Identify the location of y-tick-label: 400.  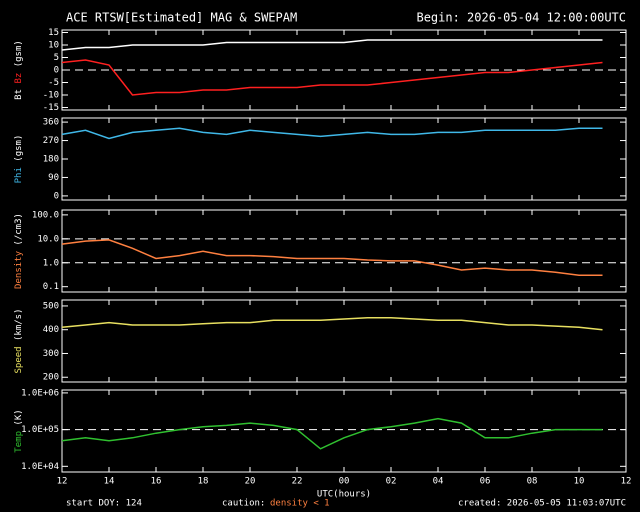
(51, 330).